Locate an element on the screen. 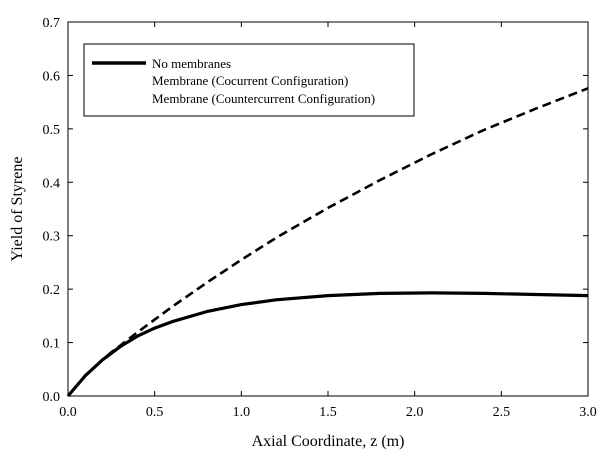  y-axis-label: Yield of Styrene is located at coordinates (17, 209).